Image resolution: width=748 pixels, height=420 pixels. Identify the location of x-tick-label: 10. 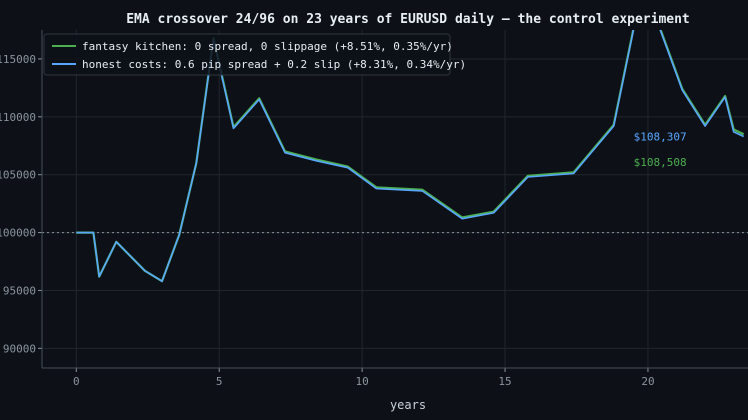
(362, 381).